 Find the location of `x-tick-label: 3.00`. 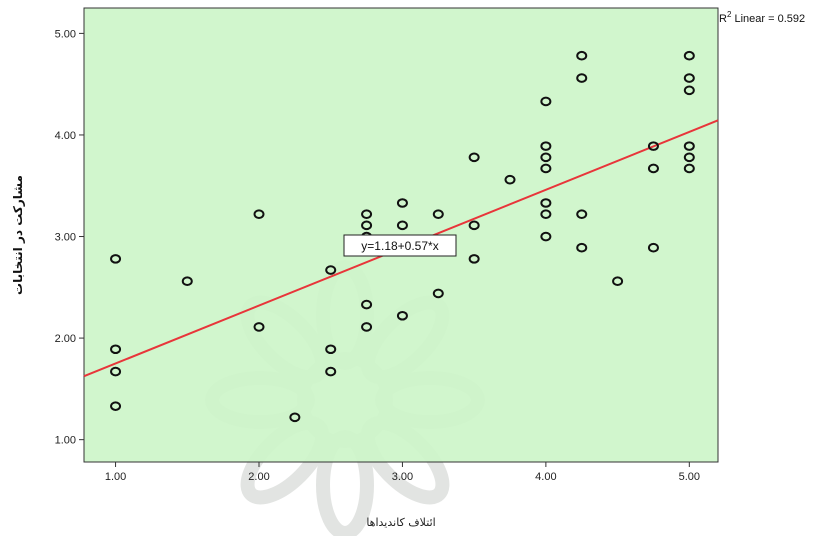

x-tick-label: 3.00 is located at coordinates (402, 477).